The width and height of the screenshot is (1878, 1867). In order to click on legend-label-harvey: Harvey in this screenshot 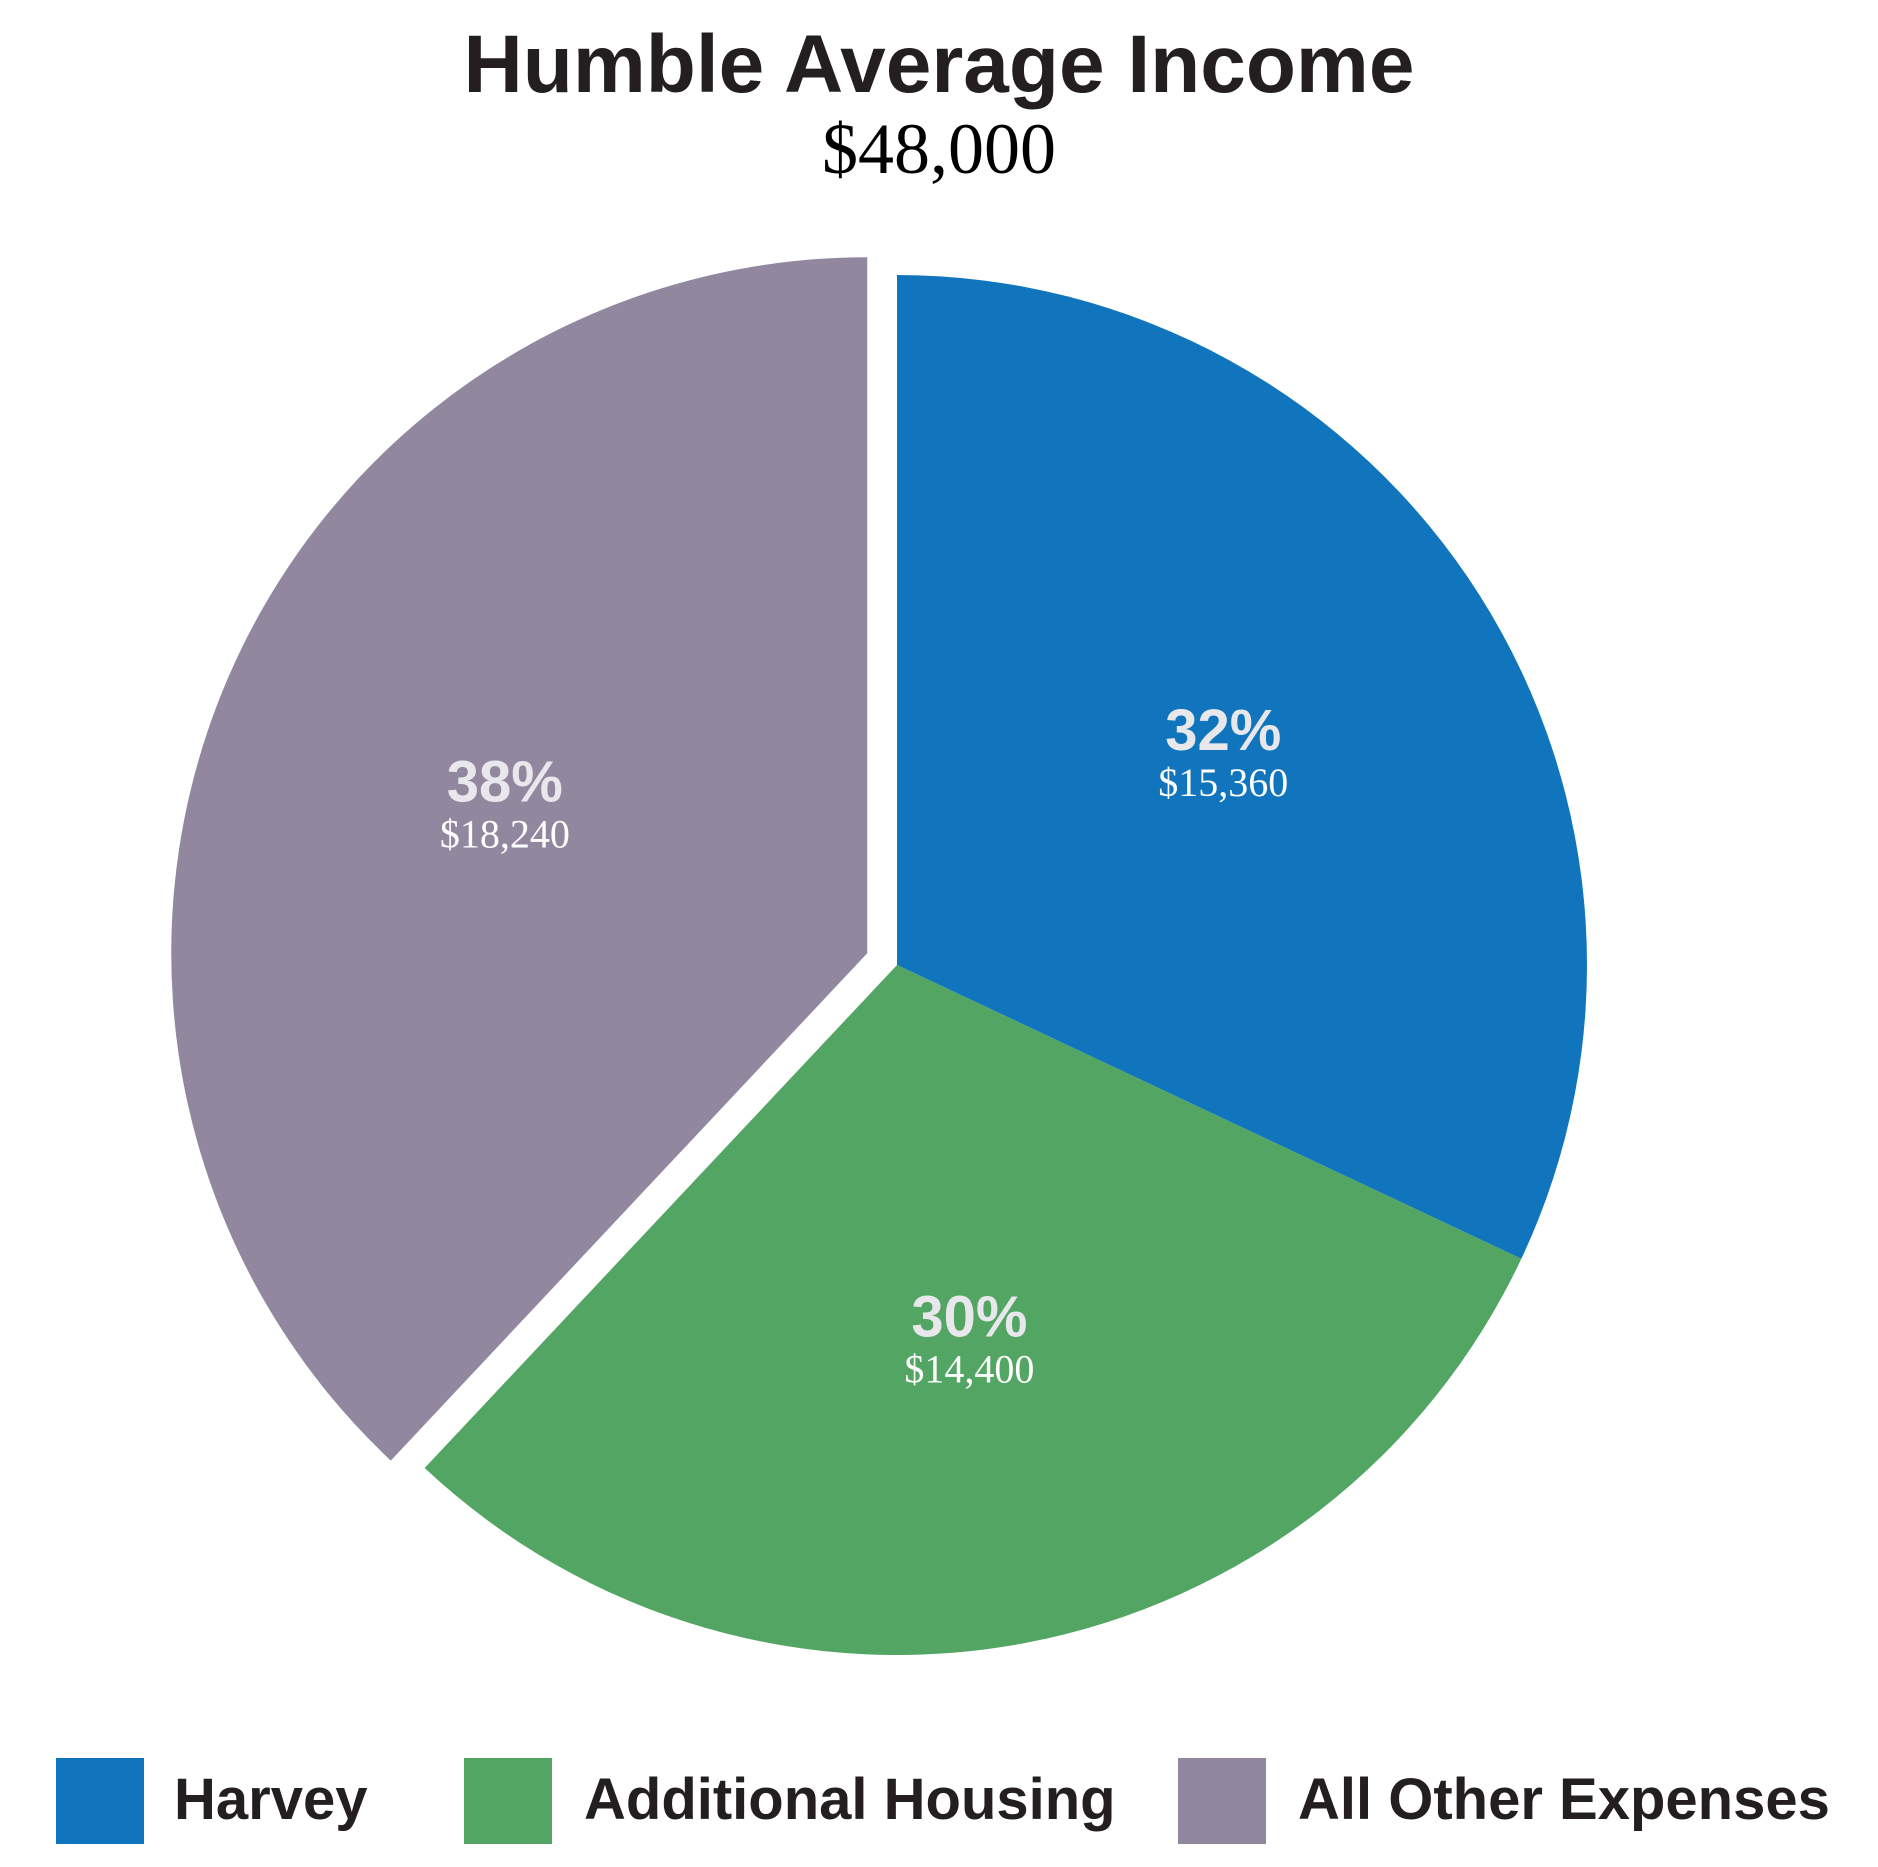, I will do `click(271, 1799)`.